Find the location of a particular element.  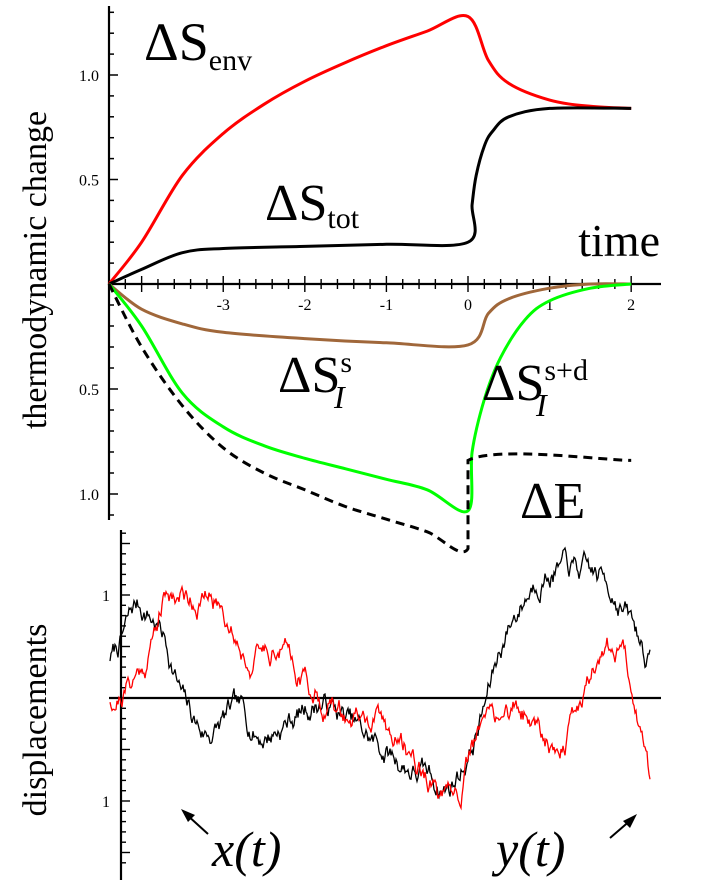

y-label-arrowhead is located at coordinates (630, 821).